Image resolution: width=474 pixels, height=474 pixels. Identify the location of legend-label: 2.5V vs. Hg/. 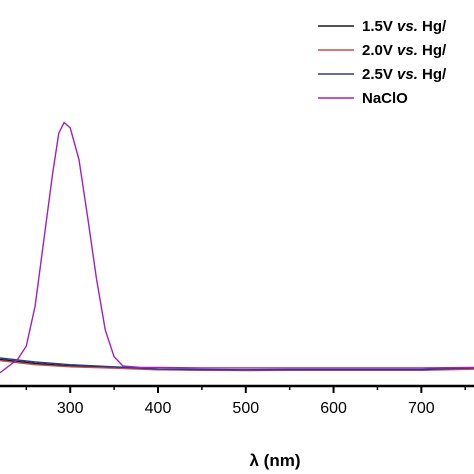
(404, 74).